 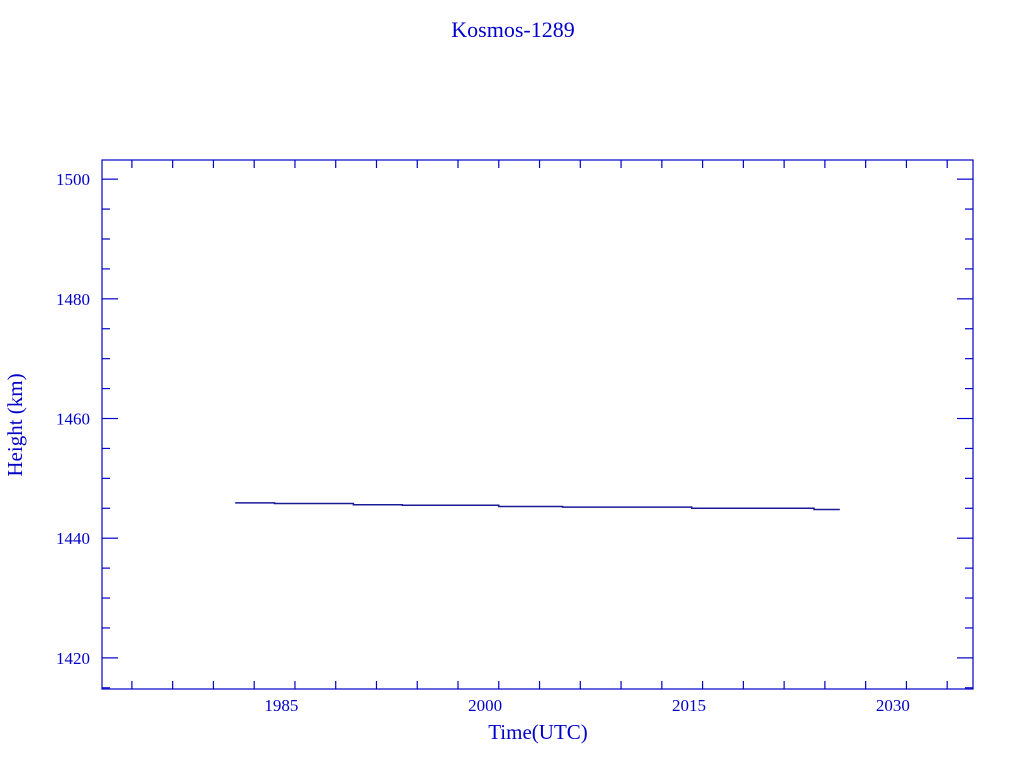 I want to click on chart-title: Kosmos-1289, so click(x=512, y=29).